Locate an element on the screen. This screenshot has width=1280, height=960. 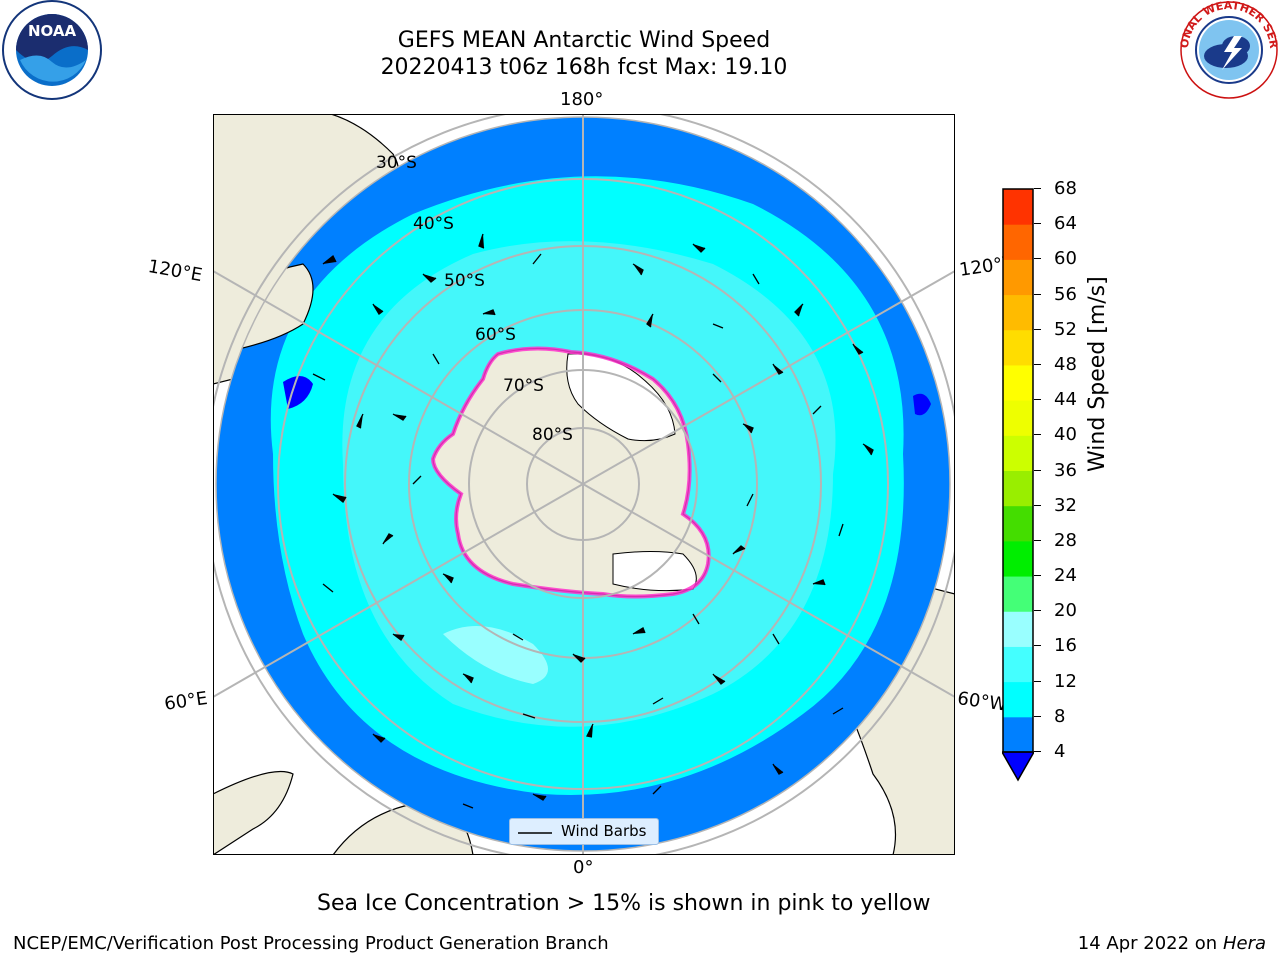
speed-16-20-zone is located at coordinates (495, 655).